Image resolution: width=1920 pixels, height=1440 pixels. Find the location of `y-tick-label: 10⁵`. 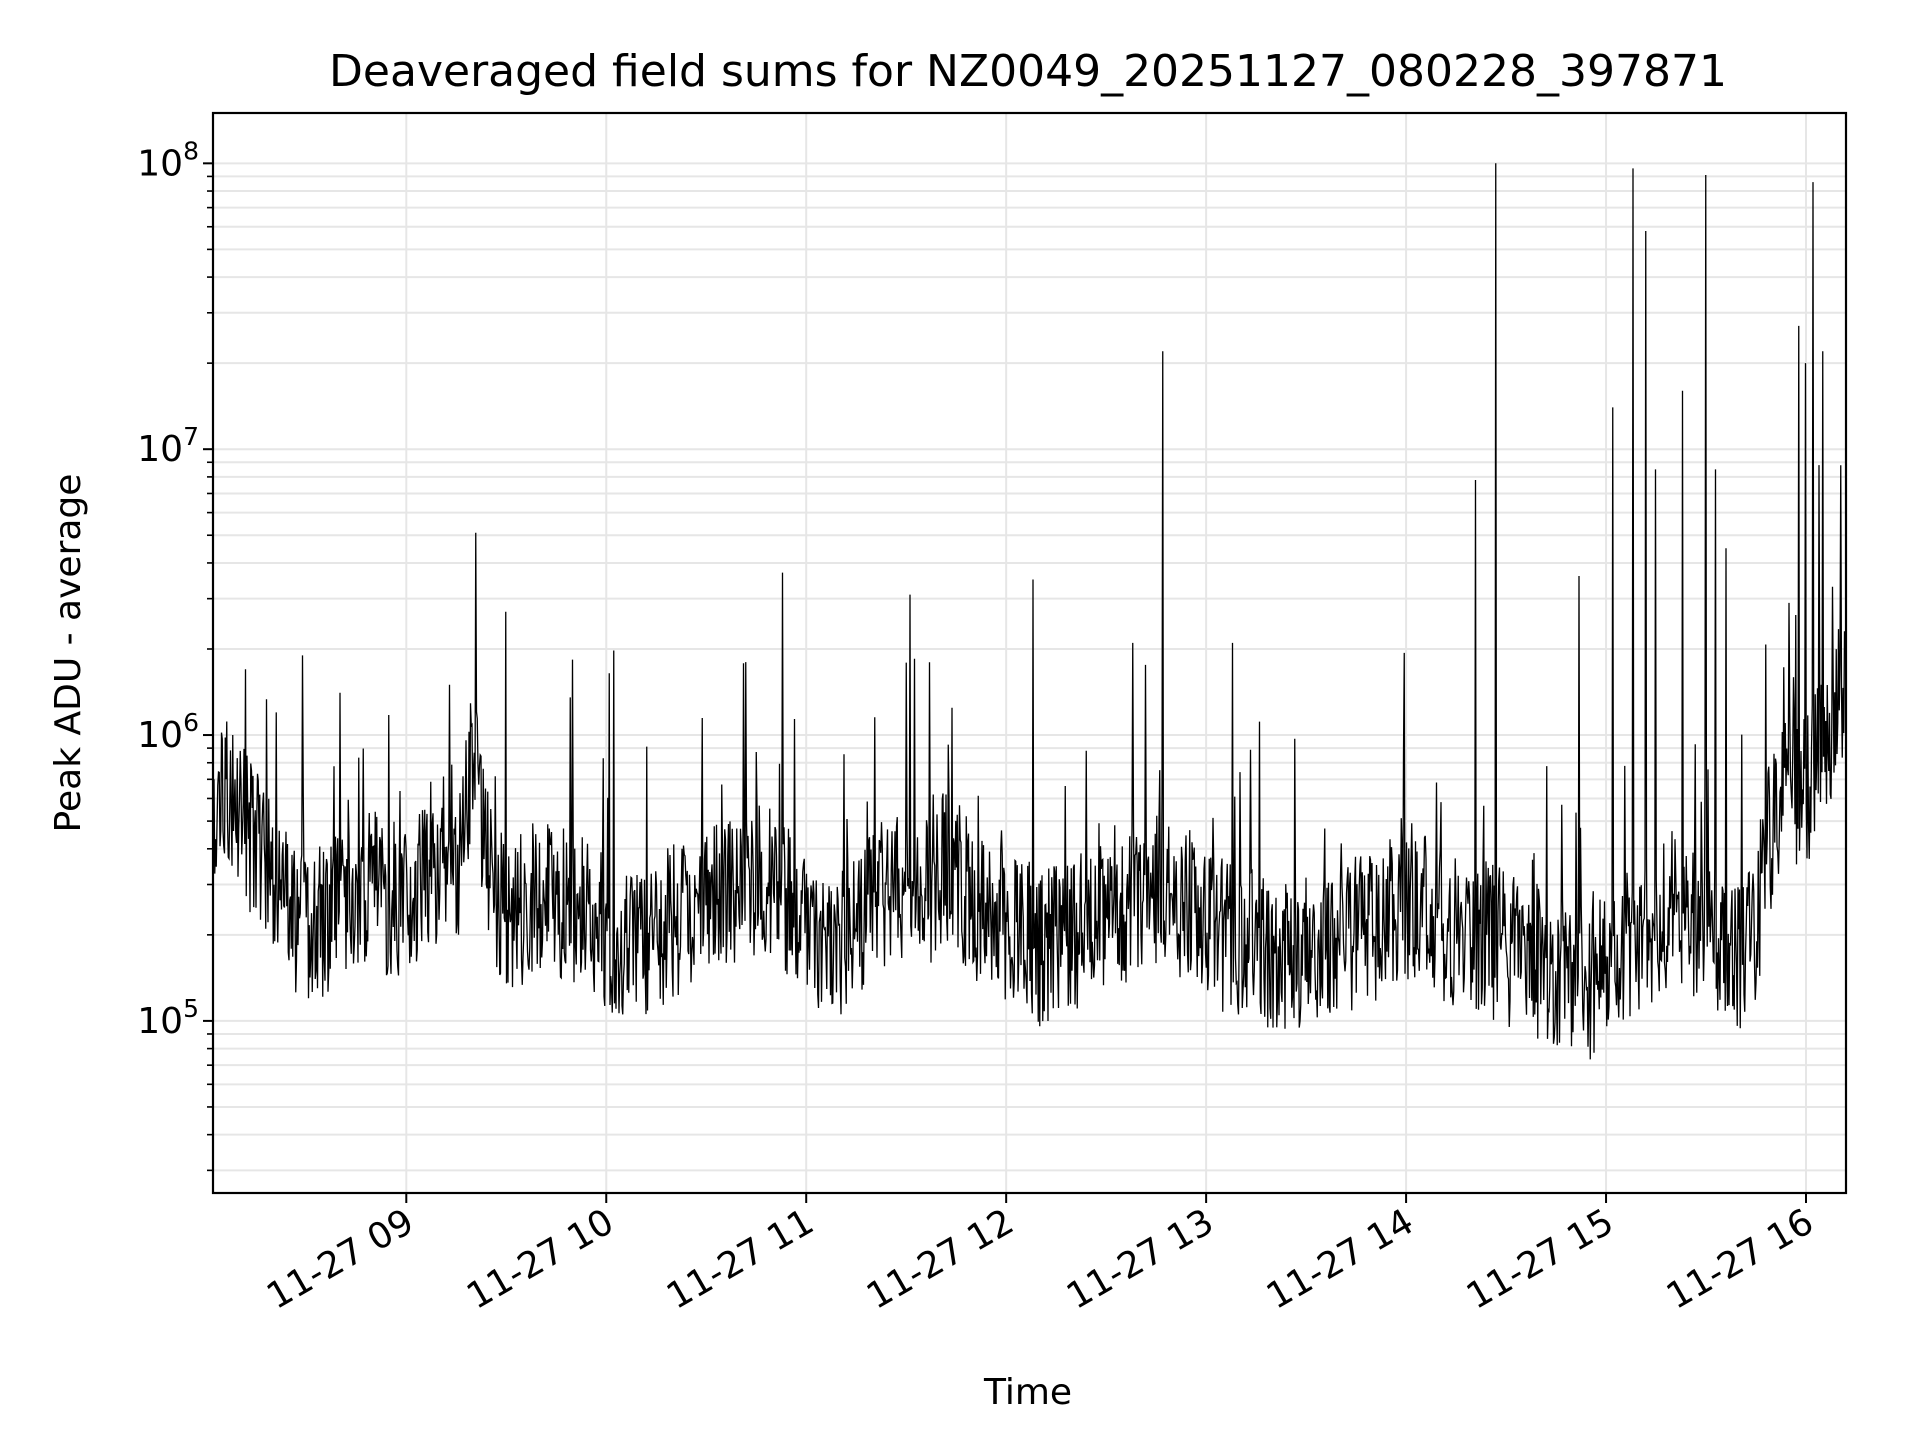

y-tick-label: 10⁵ is located at coordinates (168, 1018).